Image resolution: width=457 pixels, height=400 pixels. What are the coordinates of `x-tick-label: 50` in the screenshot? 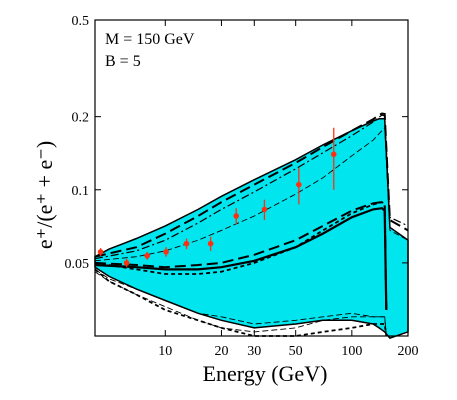 It's located at (296, 351).